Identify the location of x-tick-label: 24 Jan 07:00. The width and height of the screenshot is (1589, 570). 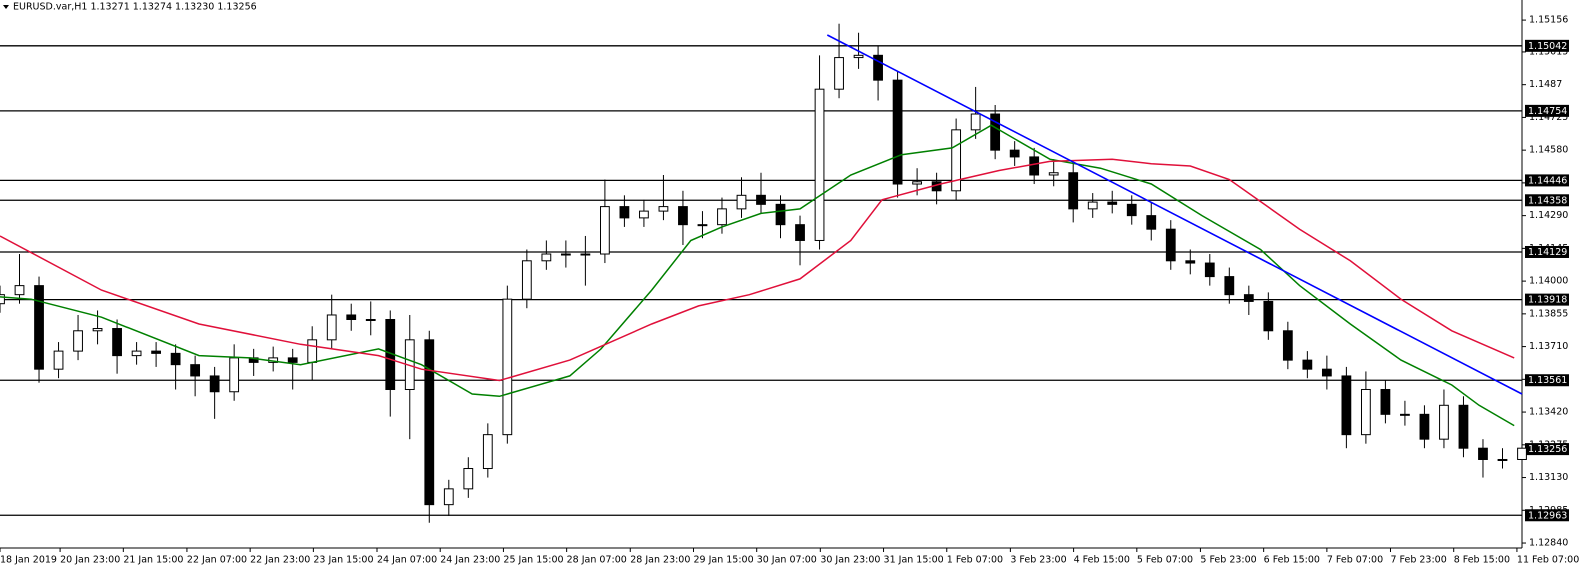
(407, 560).